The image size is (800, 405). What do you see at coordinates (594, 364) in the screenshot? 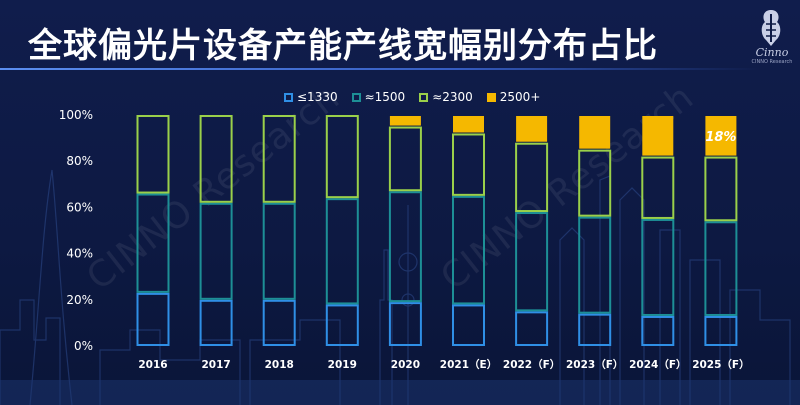
I see `x-tick-label: 2023（F）` at bounding box center [594, 364].